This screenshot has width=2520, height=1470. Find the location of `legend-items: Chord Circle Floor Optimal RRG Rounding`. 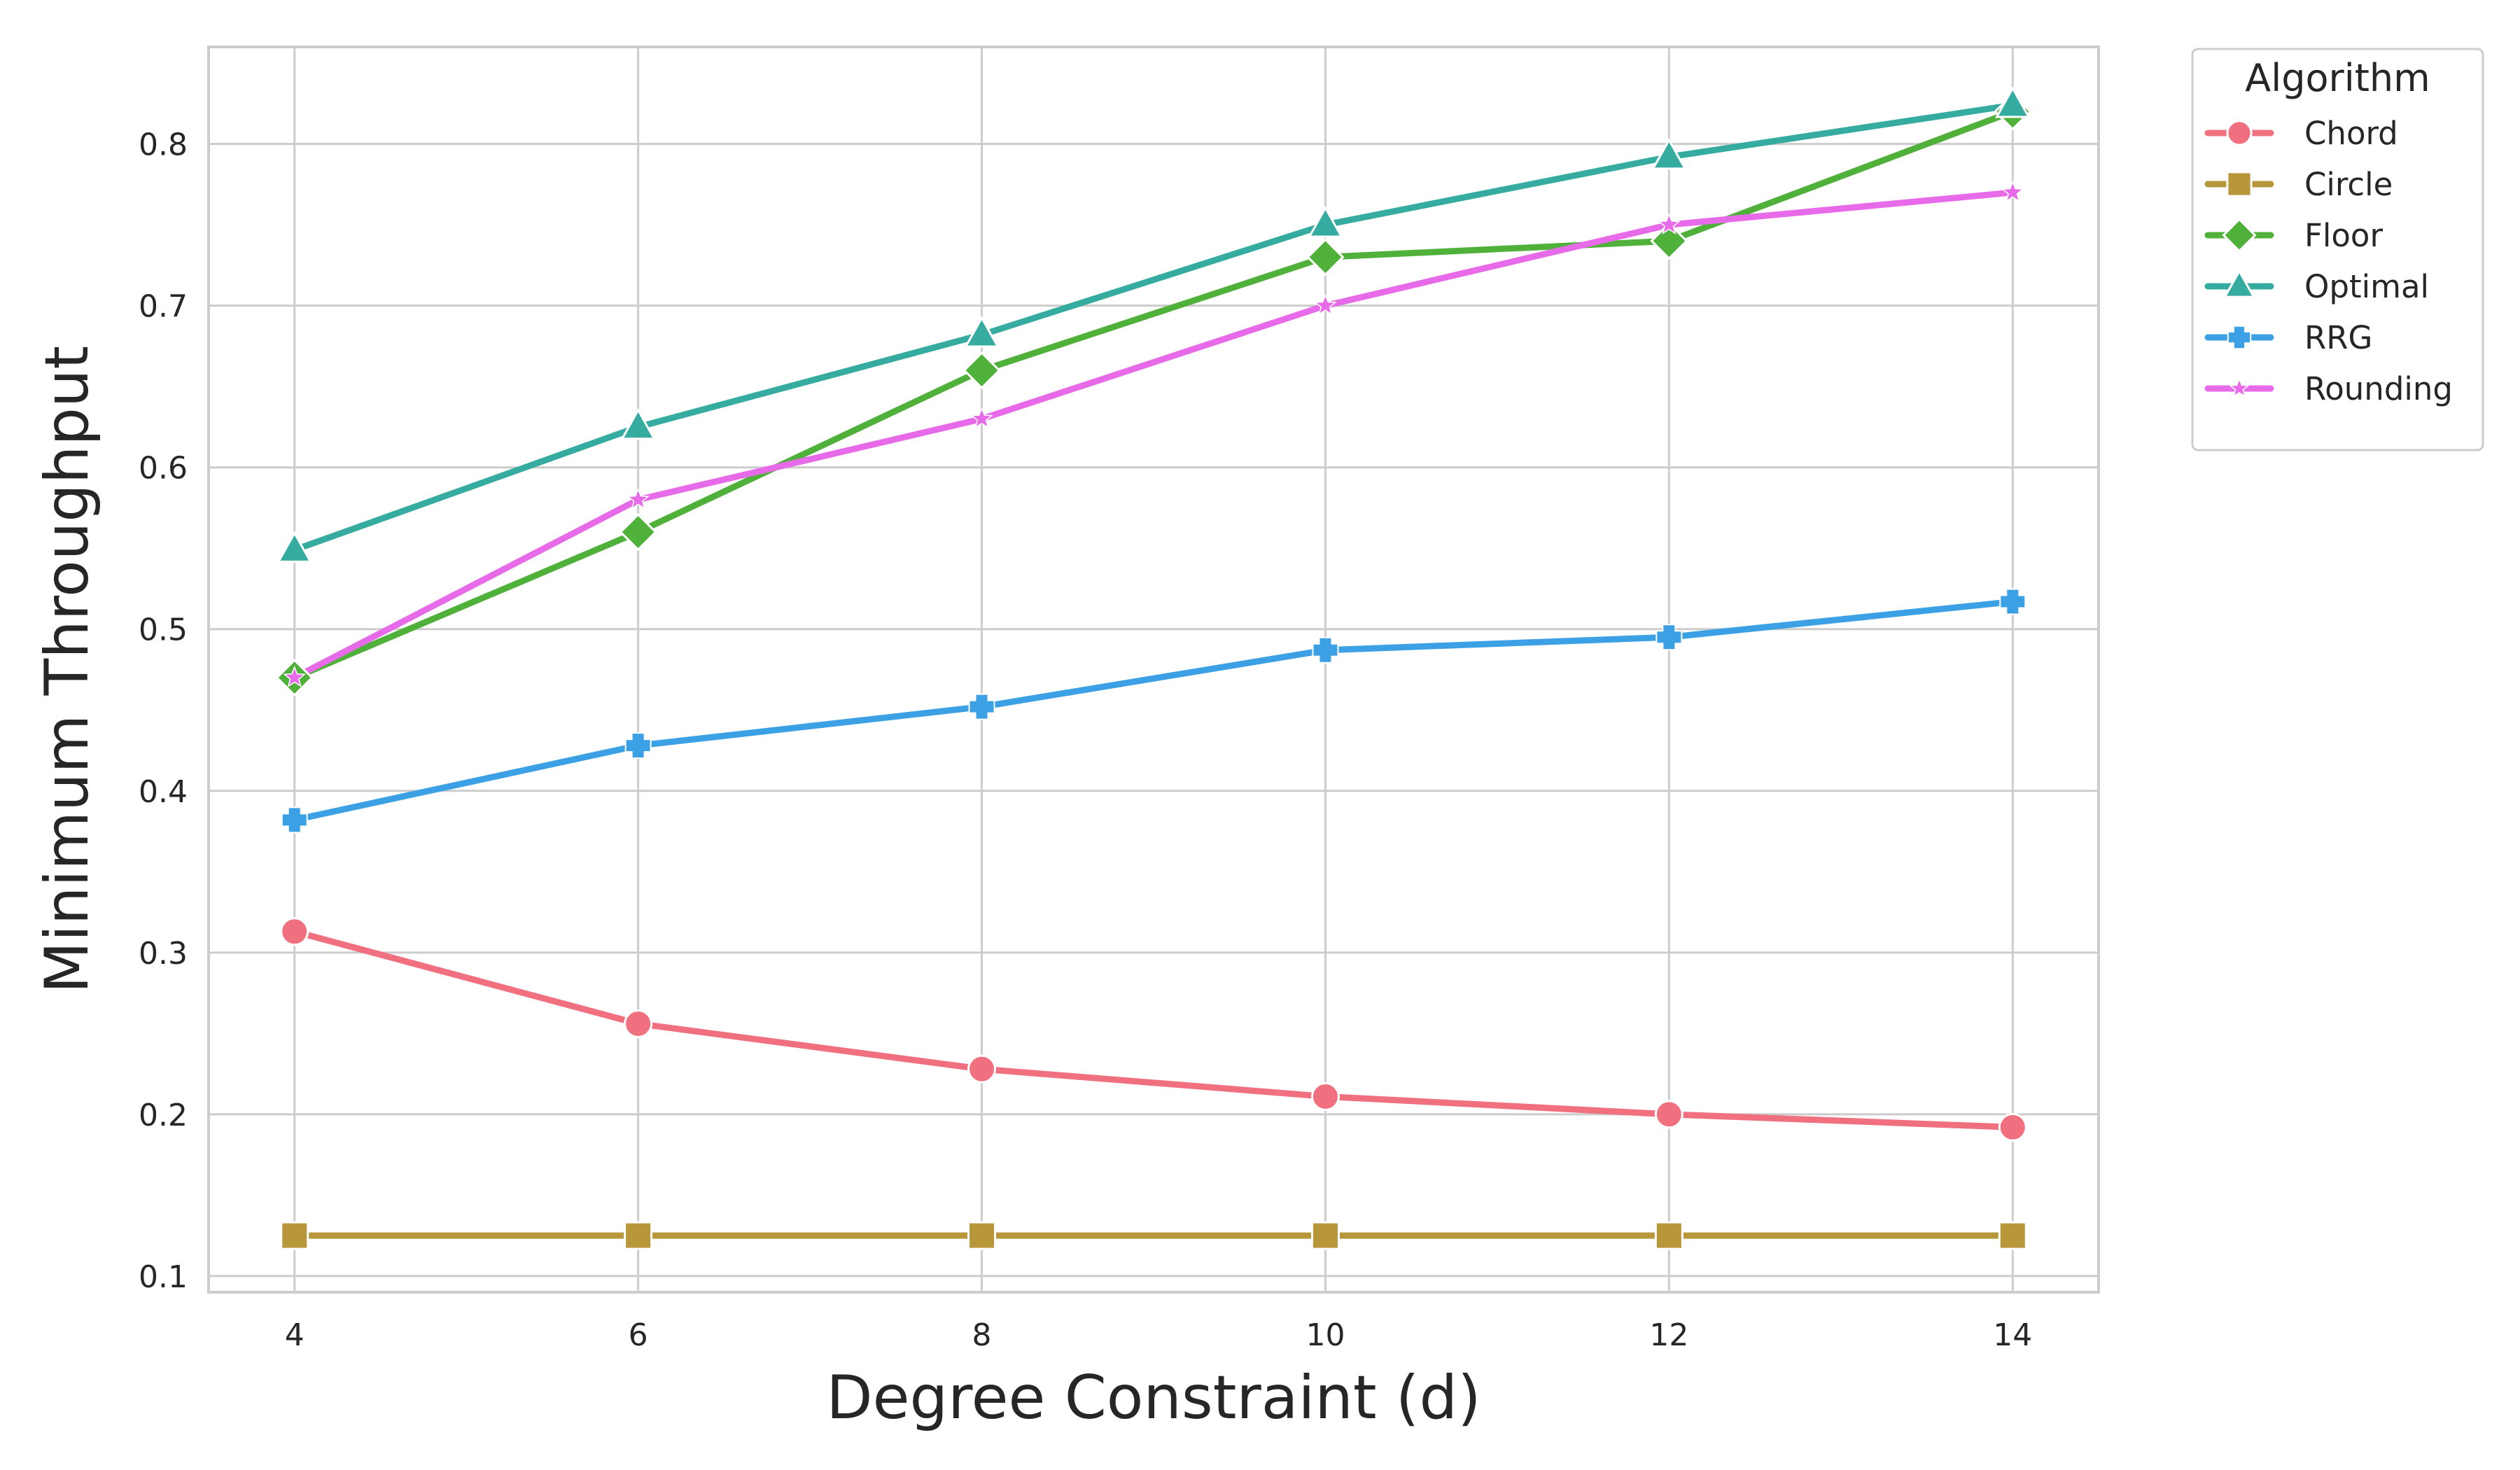

legend-items: Chord Circle Floor Optimal RRG Rounding is located at coordinates (2328, 261).